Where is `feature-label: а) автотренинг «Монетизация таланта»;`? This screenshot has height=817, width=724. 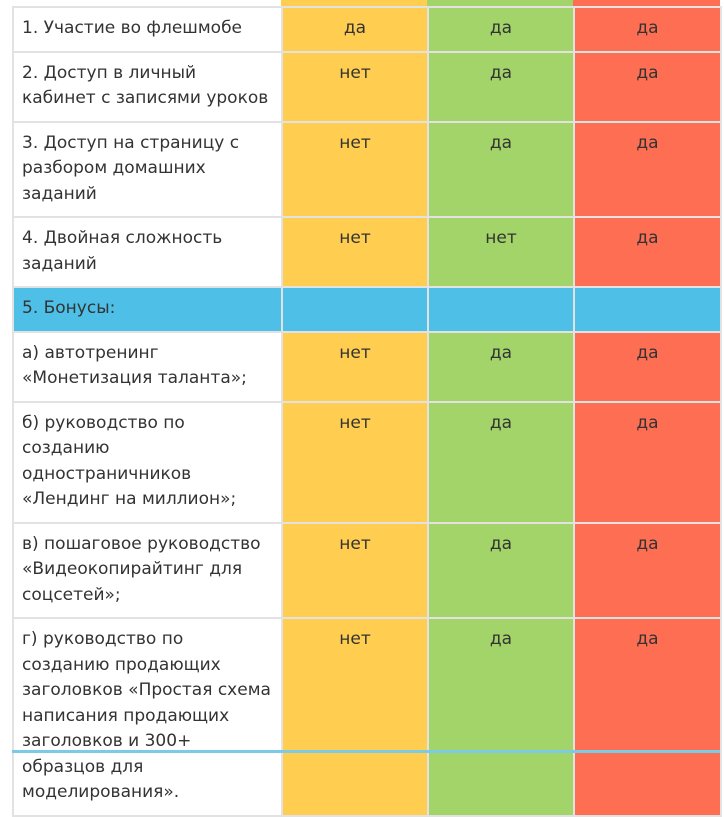 feature-label: а) автотренинг «Монетизация таланта»; is located at coordinates (147, 366).